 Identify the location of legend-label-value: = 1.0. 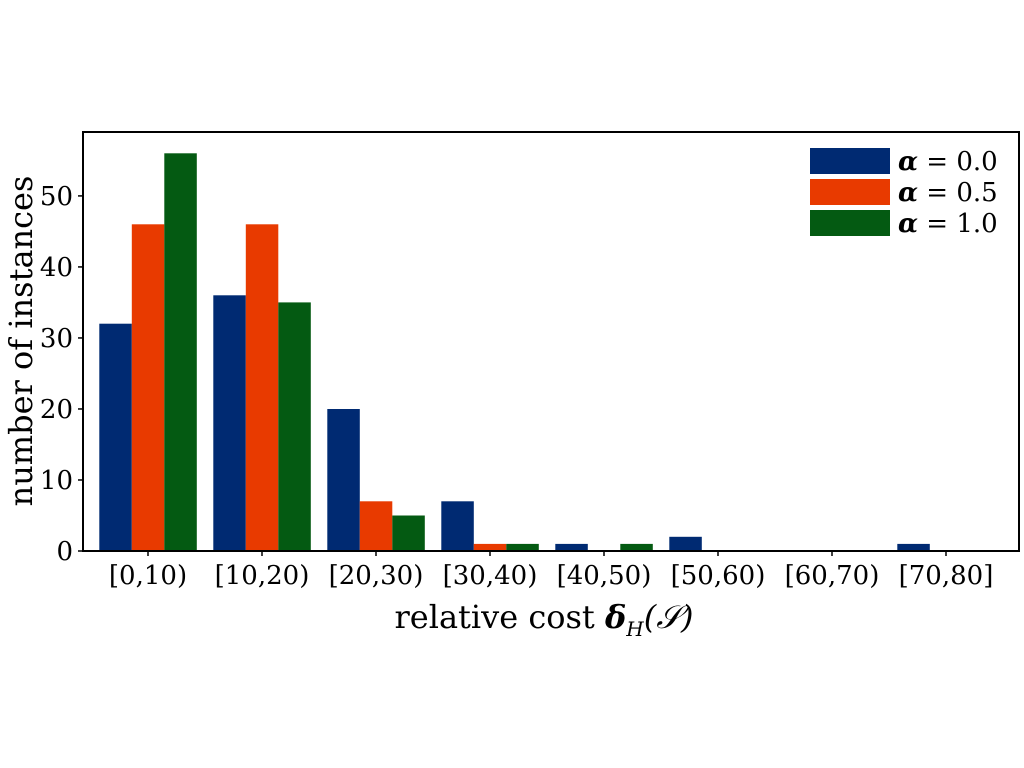
(958, 224).